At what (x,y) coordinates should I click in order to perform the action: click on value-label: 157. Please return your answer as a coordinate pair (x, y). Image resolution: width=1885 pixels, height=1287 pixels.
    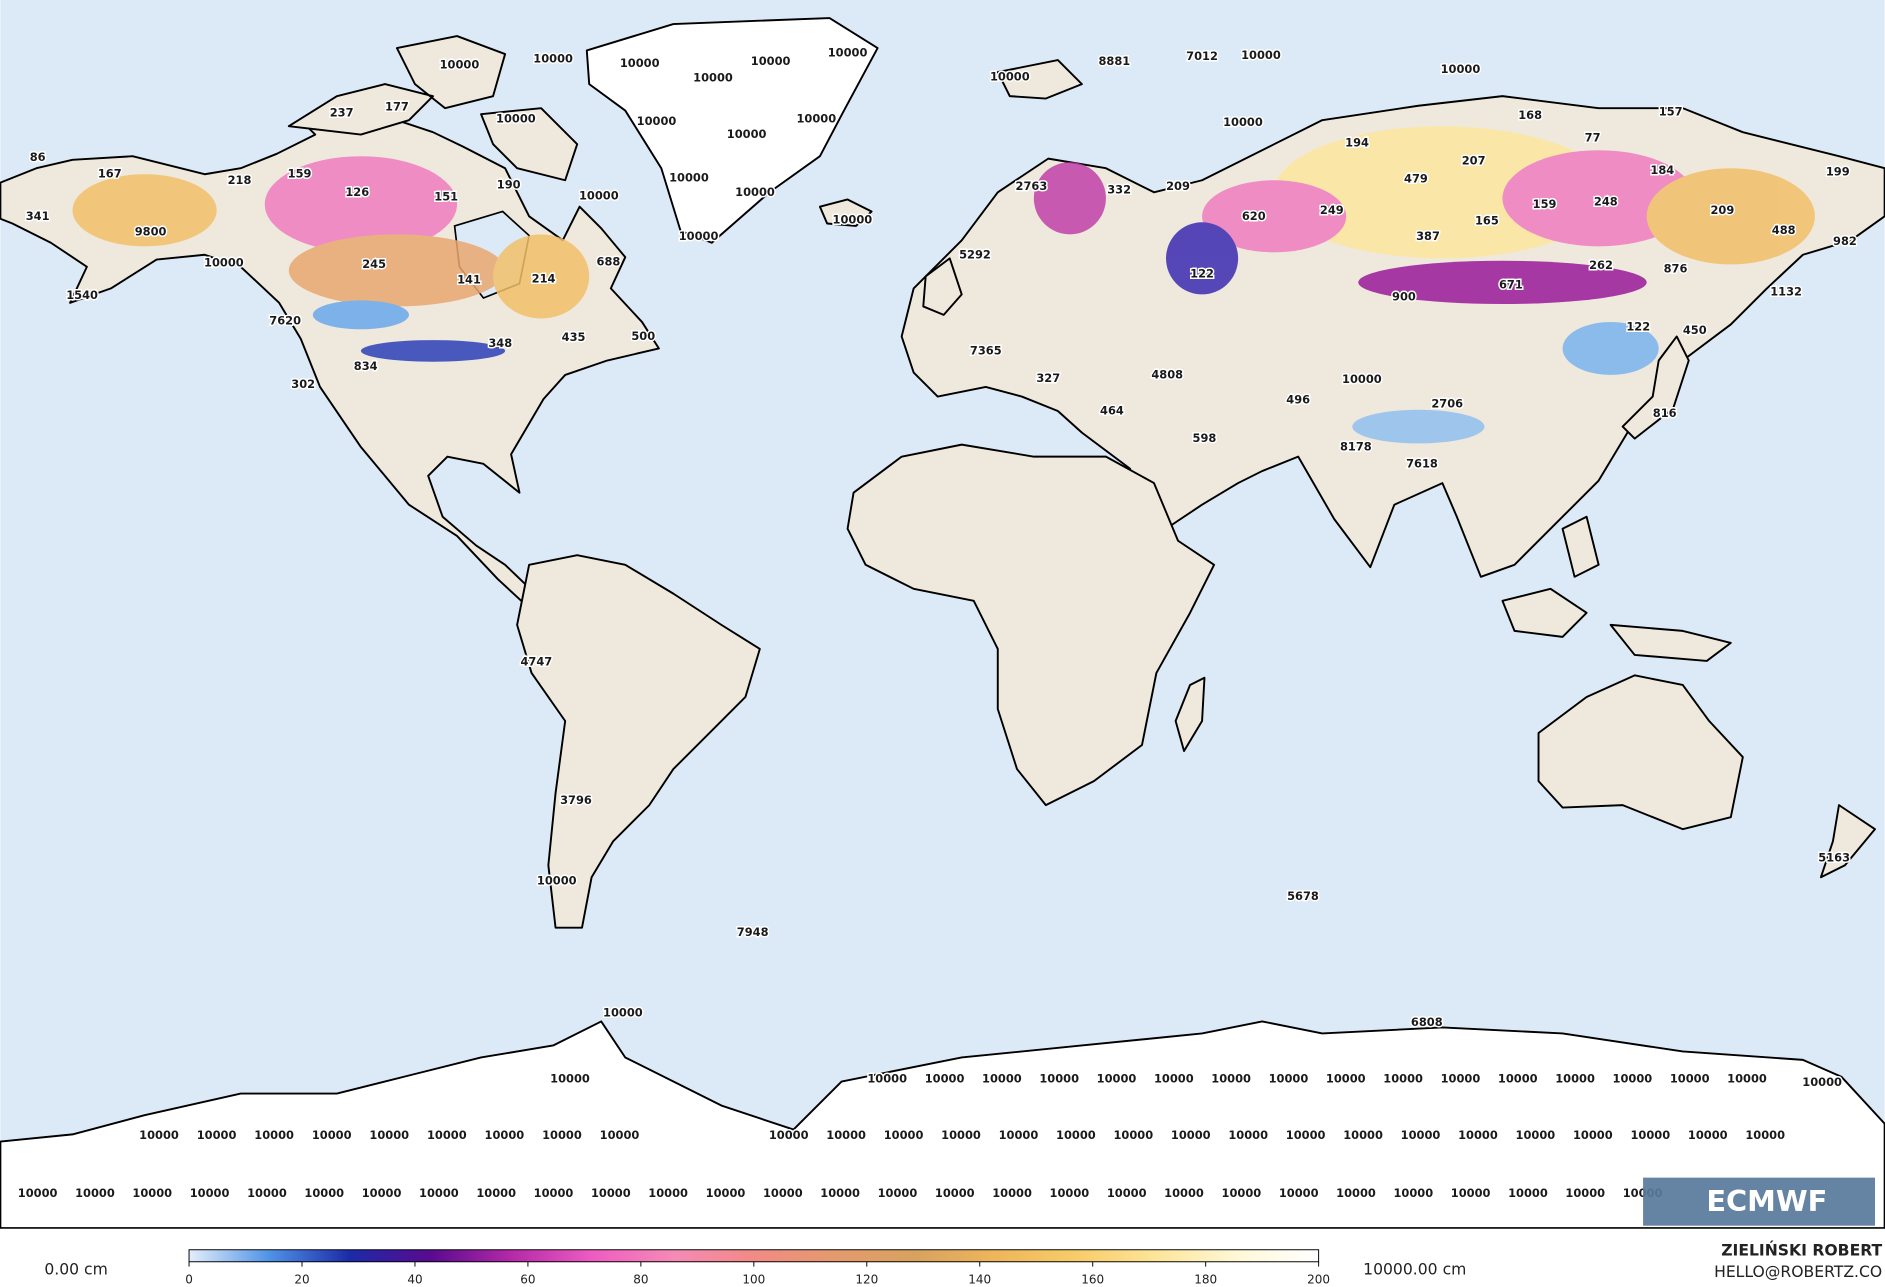
    Looking at the image, I should click on (1671, 111).